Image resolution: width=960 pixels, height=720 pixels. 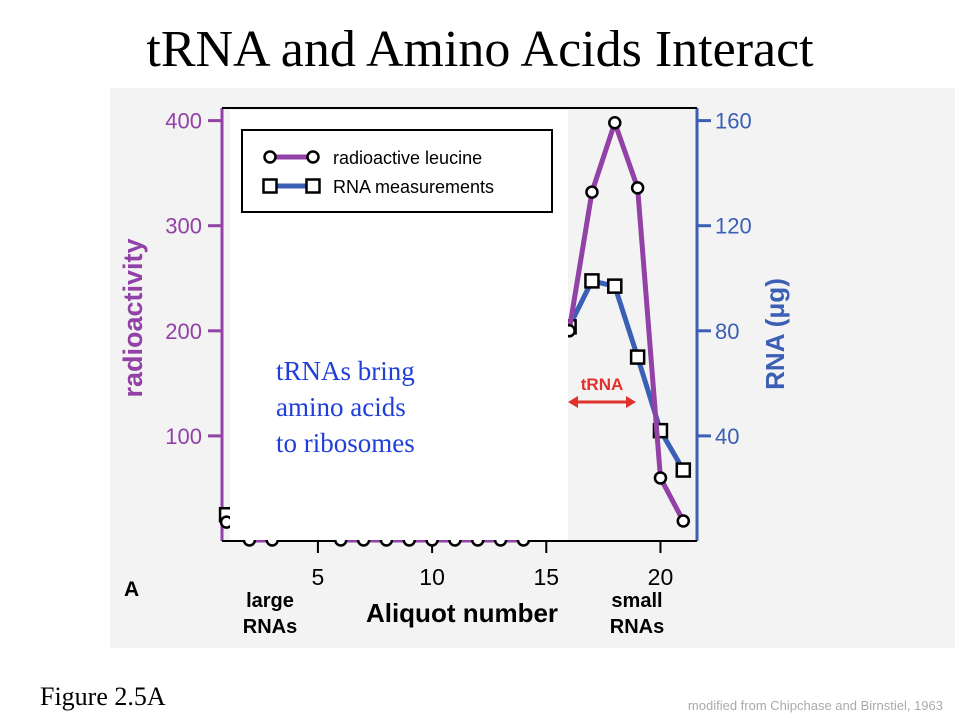 What do you see at coordinates (546, 577) in the screenshot?
I see `x-tick-label: 15` at bounding box center [546, 577].